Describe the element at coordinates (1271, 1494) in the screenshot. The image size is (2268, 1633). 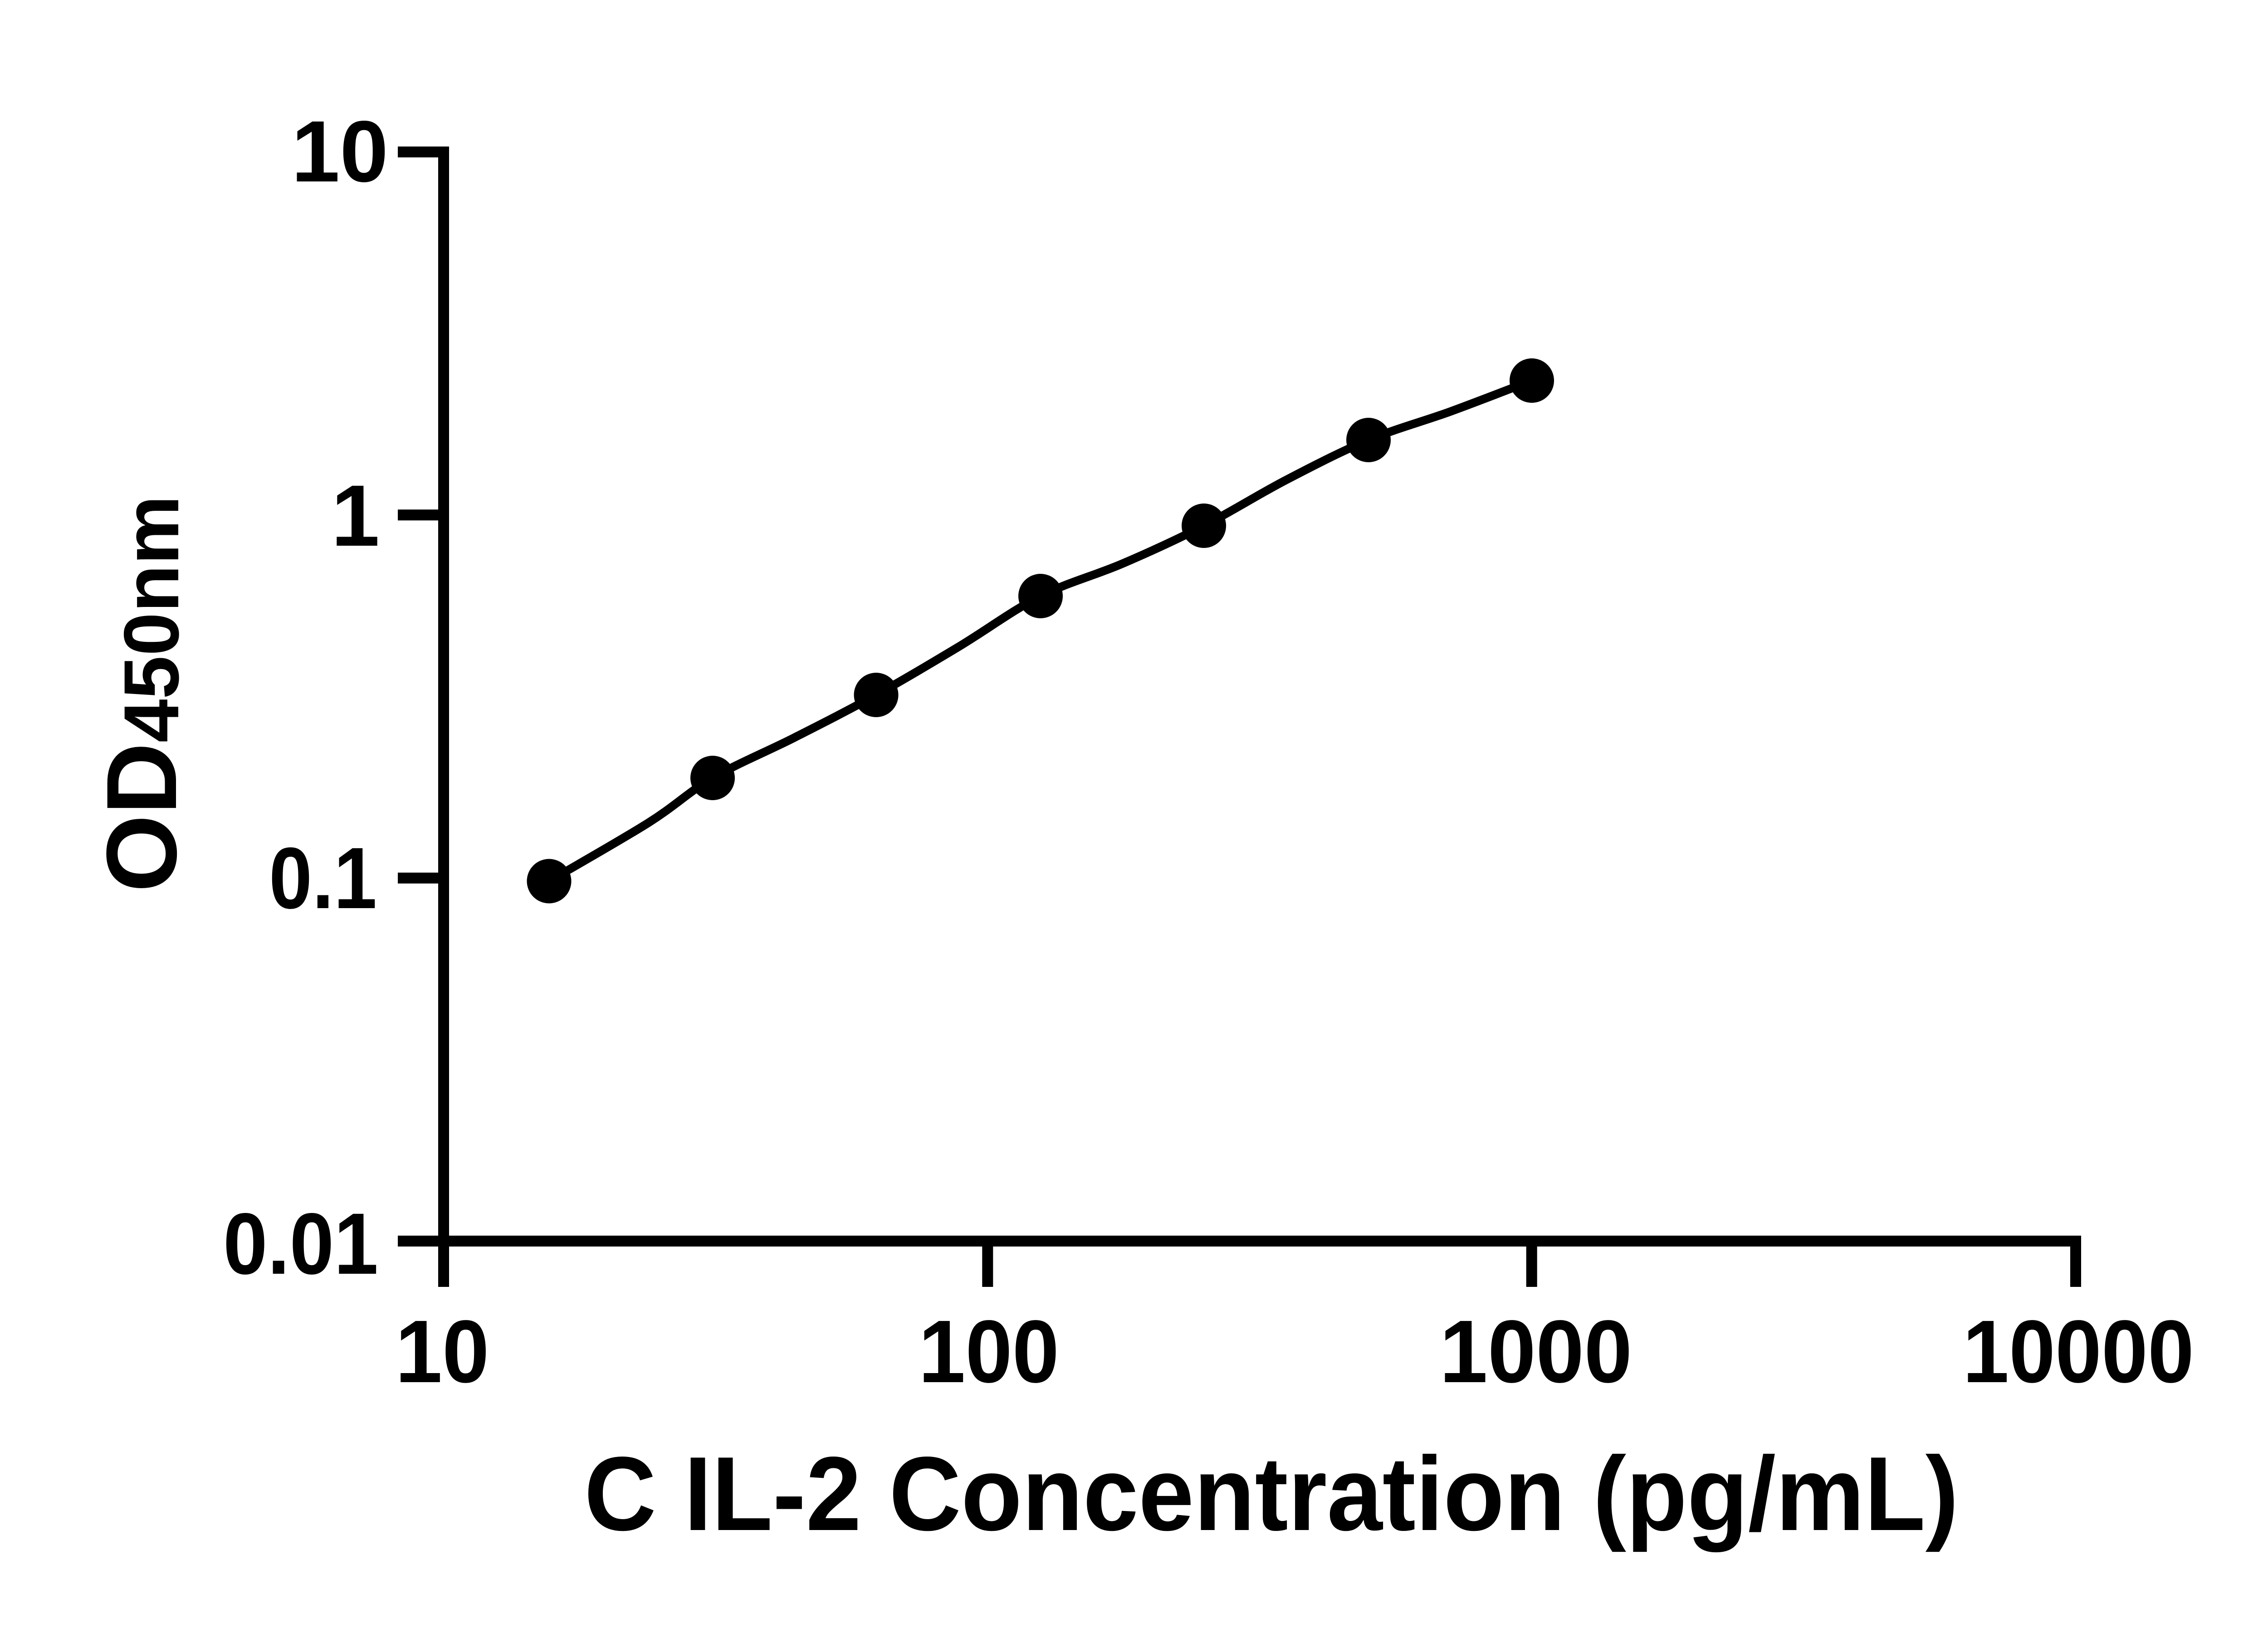
I see `svg-text: C IL-2 Concentration (pg/mL)` at that location.